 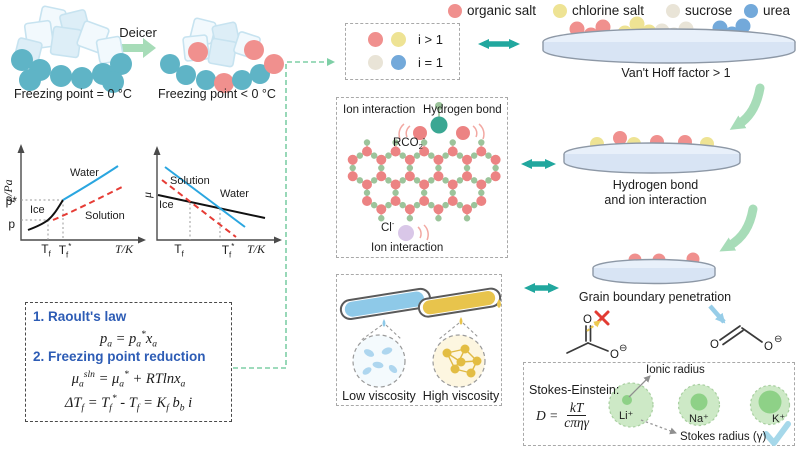 I want to click on equation-denominator: cπηγ, so click(x=577, y=423).